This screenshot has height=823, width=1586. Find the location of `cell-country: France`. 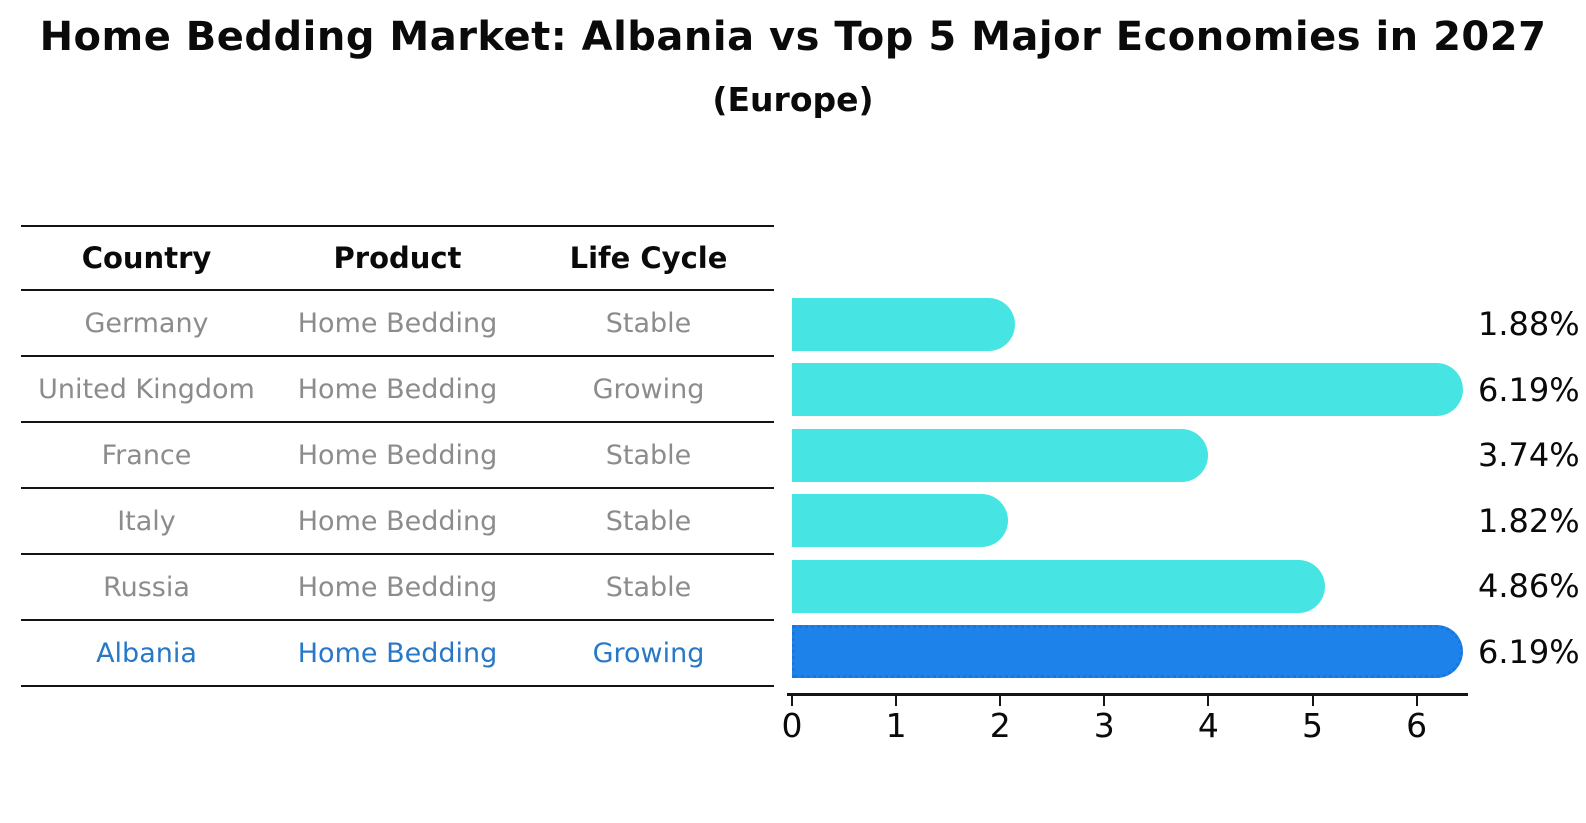

cell-country: France is located at coordinates (146, 455).